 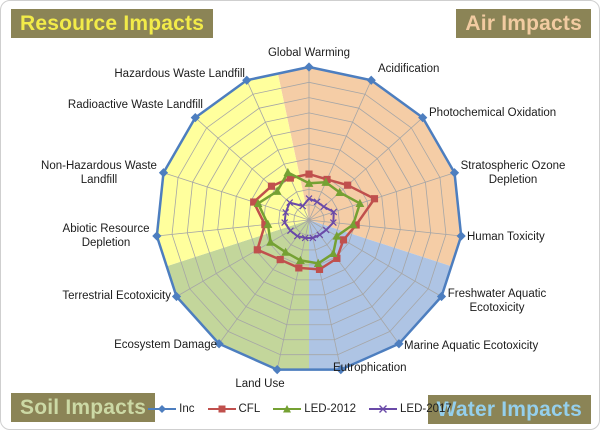 What do you see at coordinates (165, 345) in the screenshot?
I see `axis-label: Ecosystem Damage` at bounding box center [165, 345].